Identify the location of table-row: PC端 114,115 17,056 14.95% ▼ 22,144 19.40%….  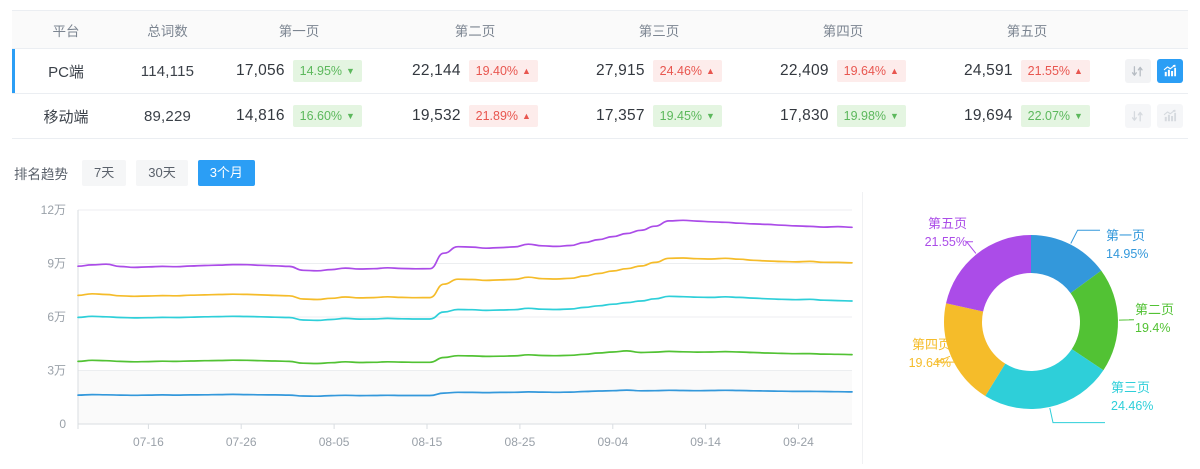
(600, 71).